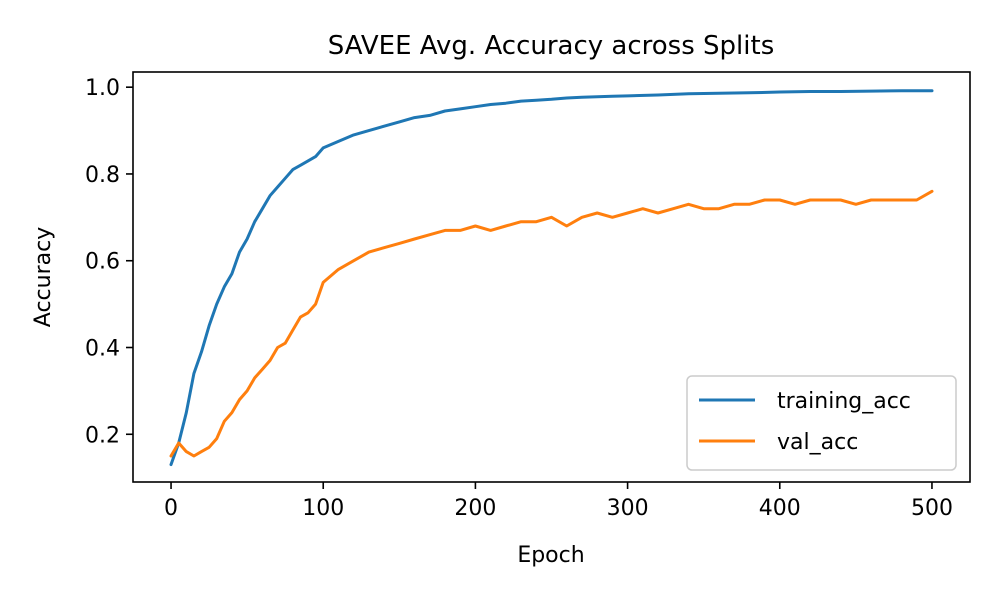 The image size is (1000, 604). What do you see at coordinates (171, 508) in the screenshot?
I see `x-tick-label: 0` at bounding box center [171, 508].